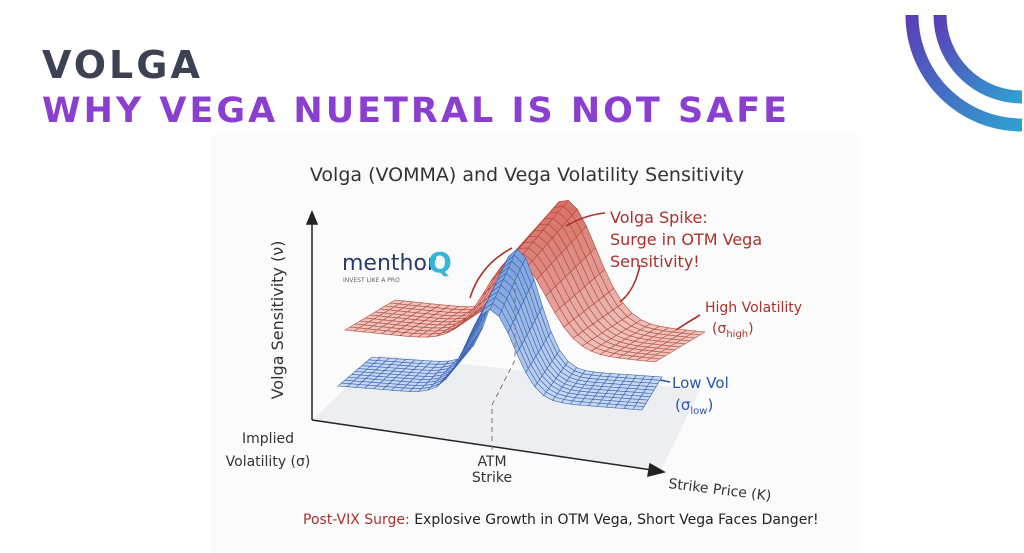 Image resolution: width=1024 pixels, height=553 pixels. What do you see at coordinates (737, 334) in the screenshot?
I see `subscript: high` at bounding box center [737, 334].